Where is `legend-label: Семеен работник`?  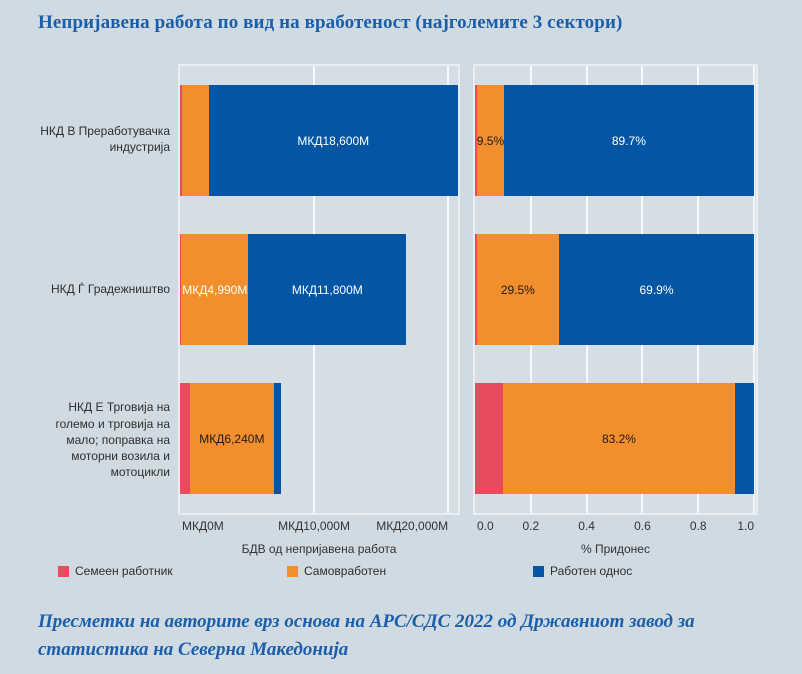
legend-label: Семеен работник is located at coordinates (124, 571).